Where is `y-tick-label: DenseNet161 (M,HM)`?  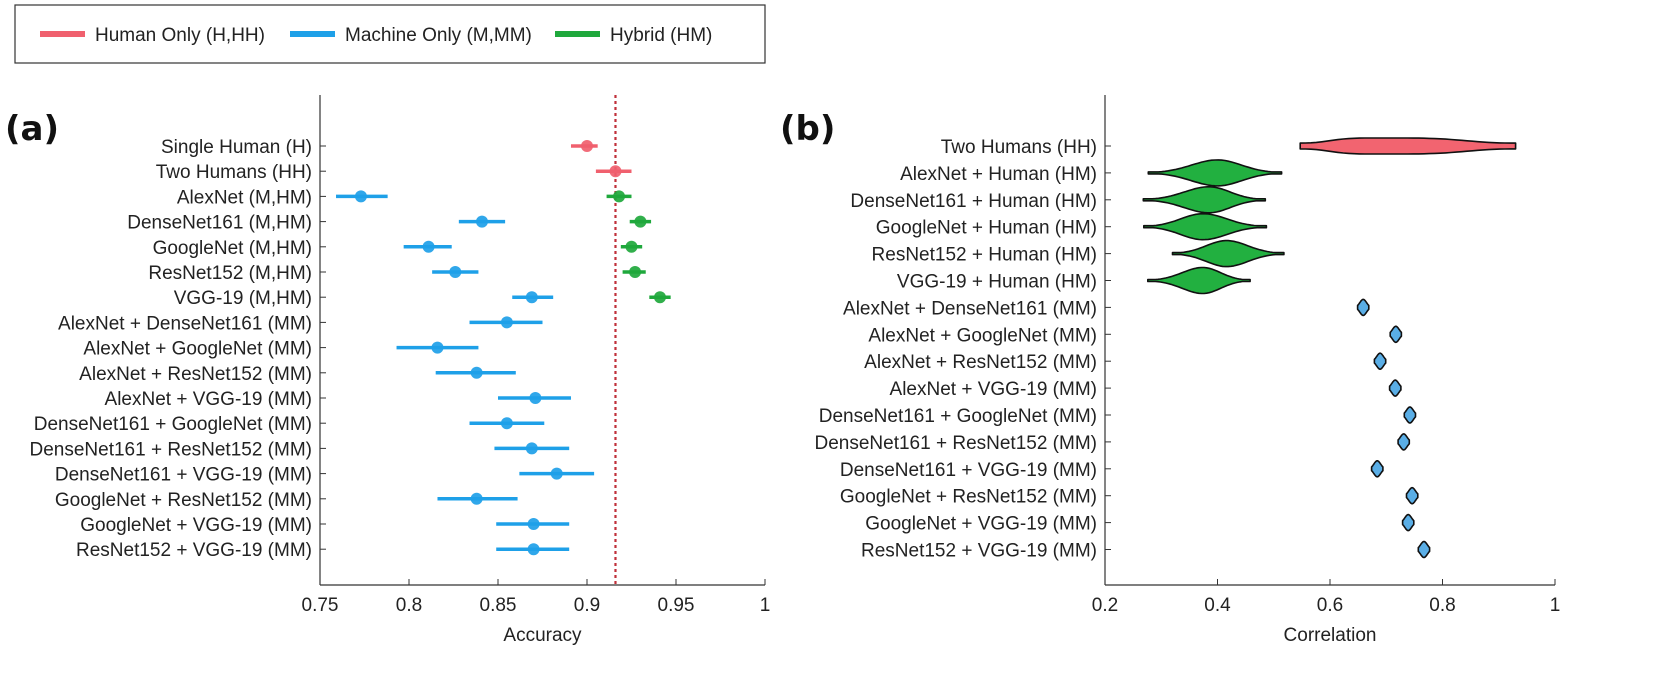 y-tick-label: DenseNet161 (M,HM) is located at coordinates (219, 223).